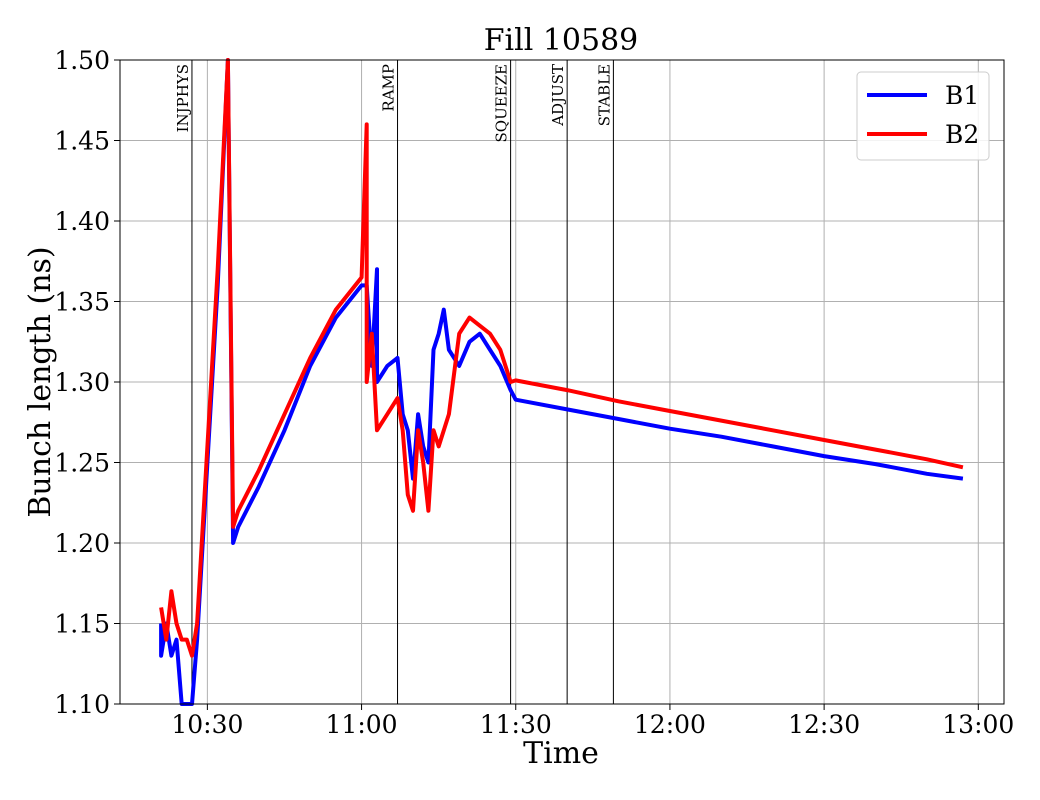 This screenshot has height=800, width=1040. I want to click on x-axis-label: Time, so click(561, 753).